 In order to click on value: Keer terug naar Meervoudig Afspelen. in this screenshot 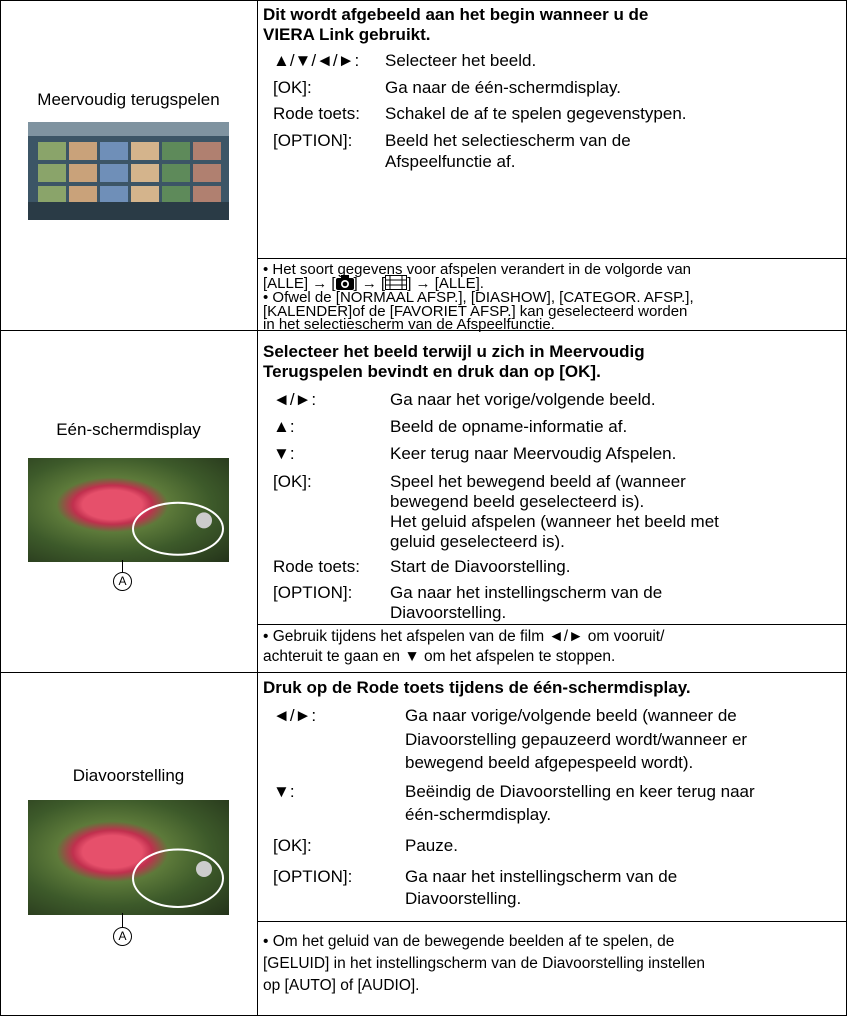, I will do `click(533, 453)`.